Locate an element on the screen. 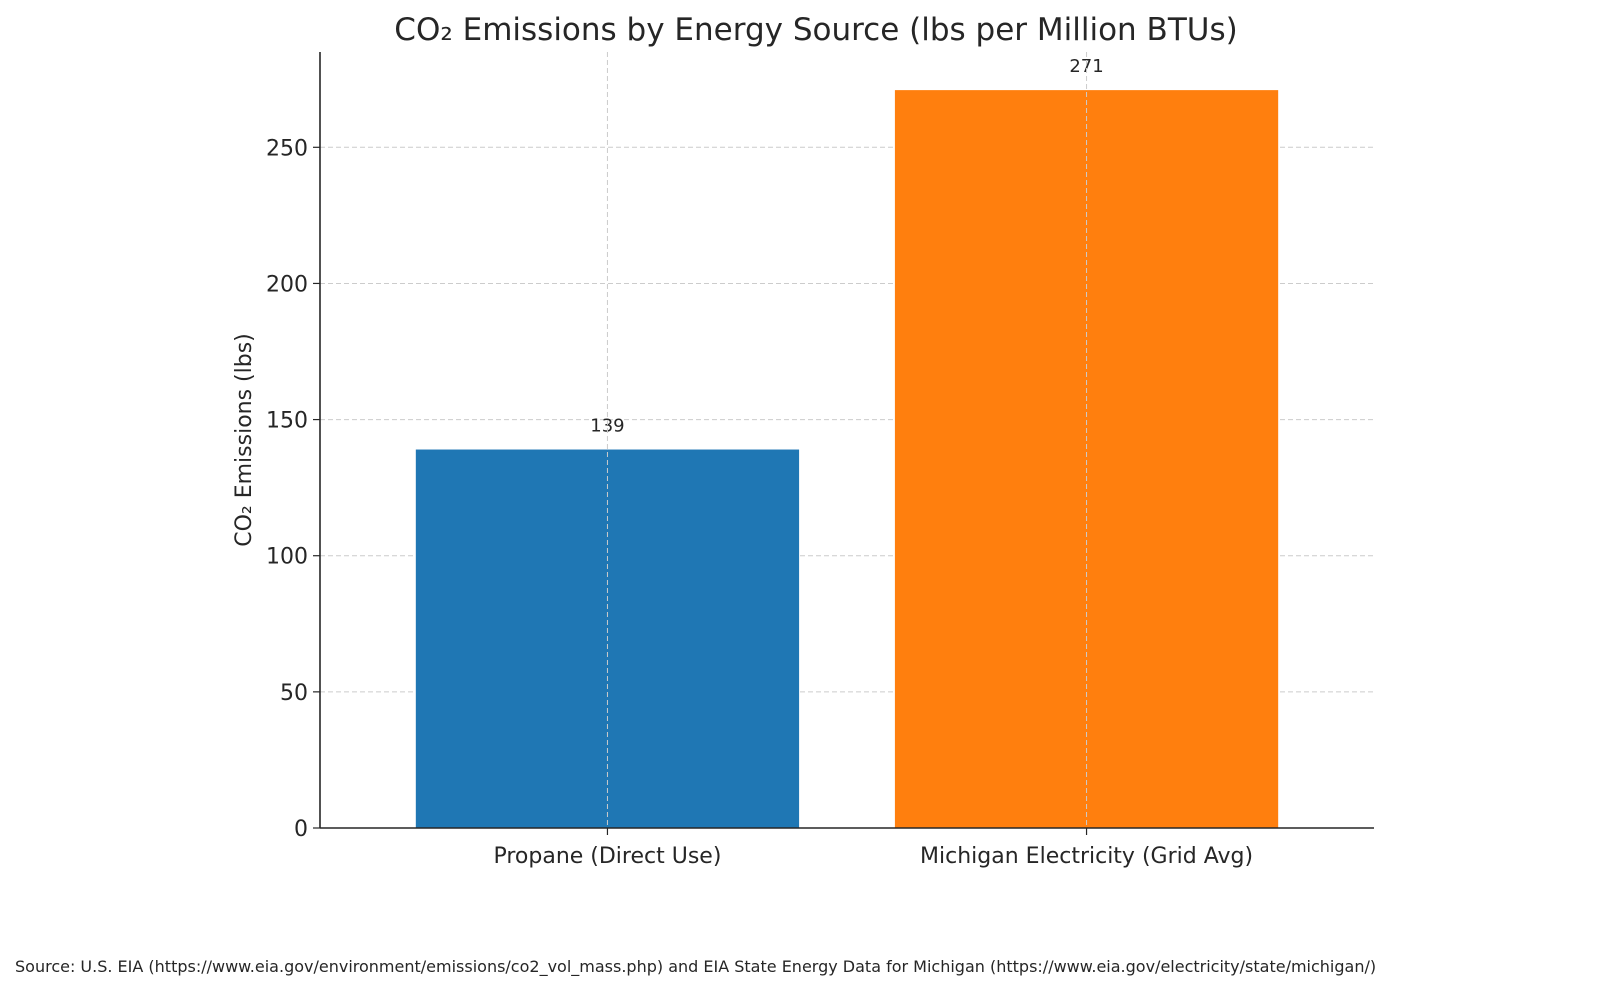 The image size is (1600, 986). y-axis-ticks: 0 50 100 150 200 250 is located at coordinates (293, 489).